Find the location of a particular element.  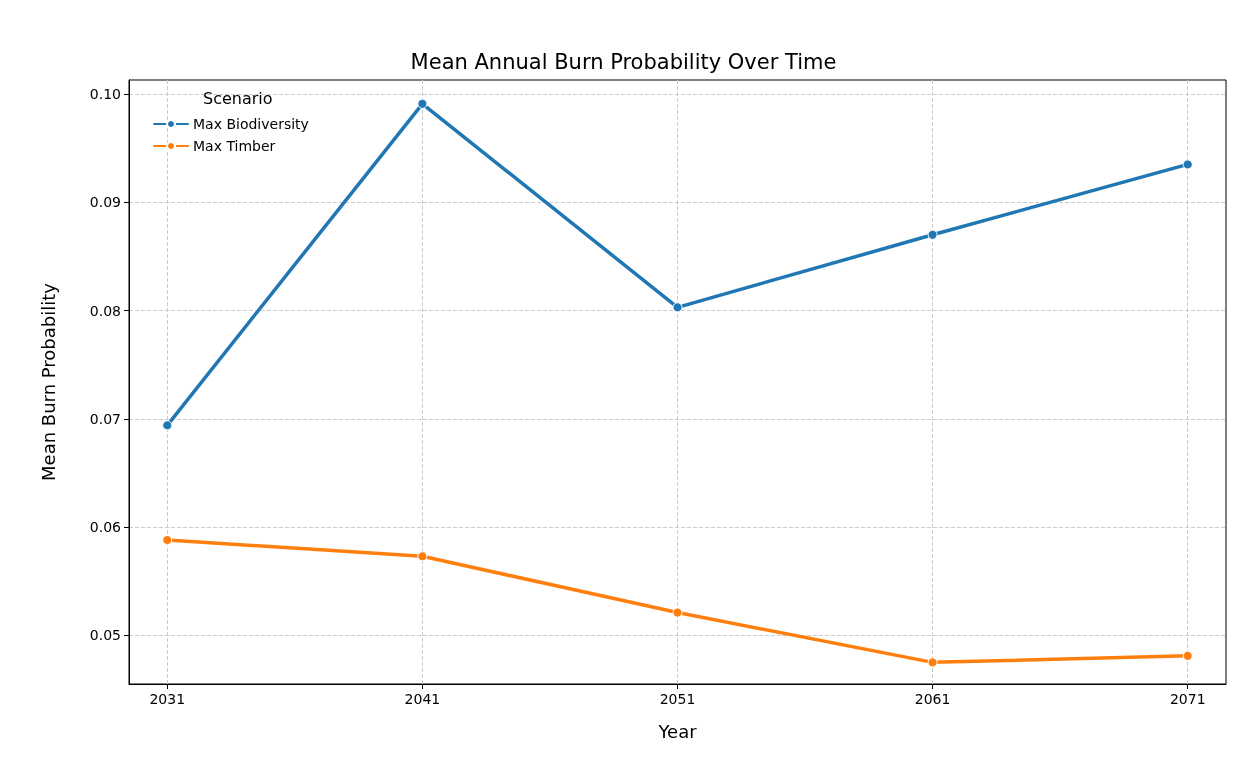

legend-title: Scenario is located at coordinates (238, 98).